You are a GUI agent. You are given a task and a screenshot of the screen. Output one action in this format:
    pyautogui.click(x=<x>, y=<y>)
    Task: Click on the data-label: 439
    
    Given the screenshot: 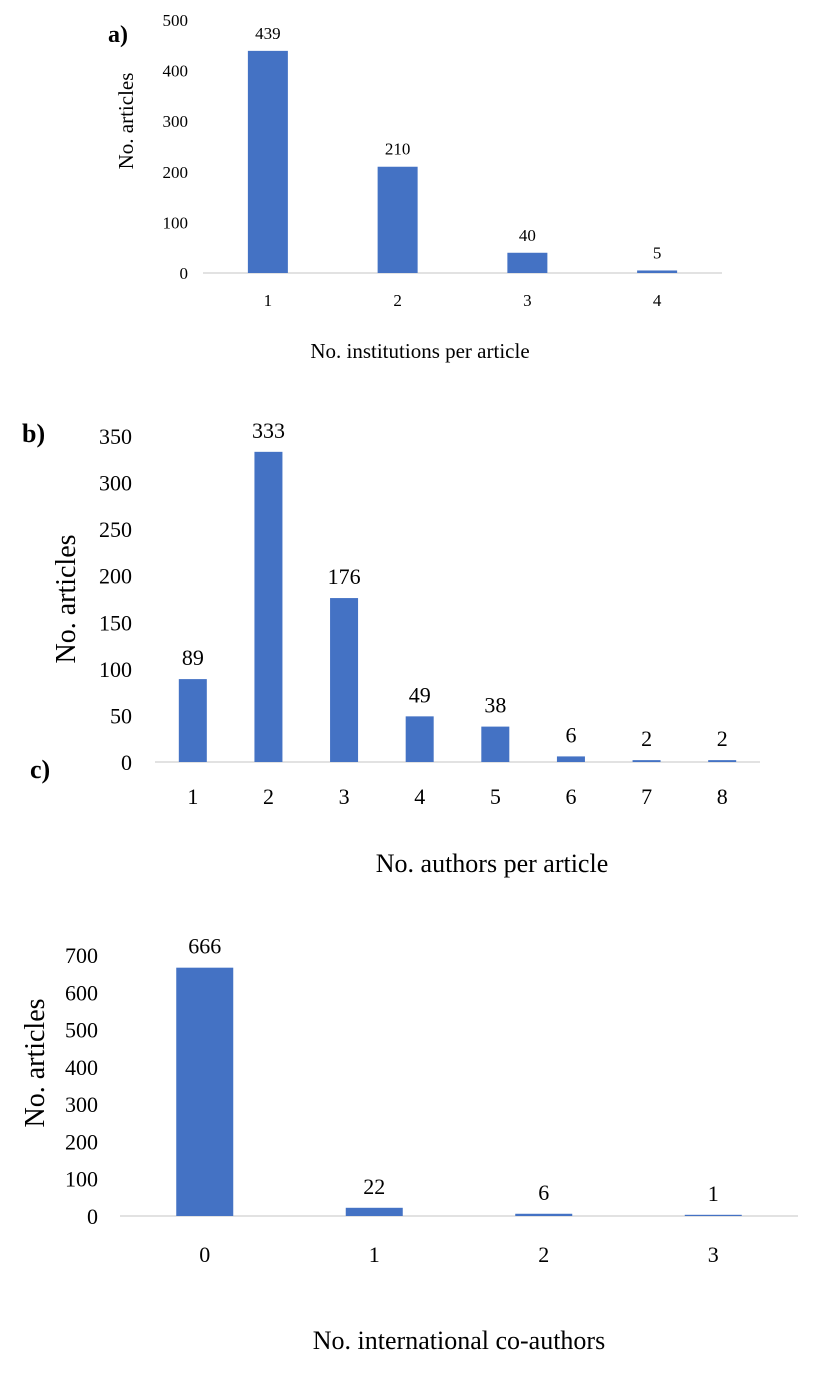 What is the action you would take?
    pyautogui.click(x=268, y=33)
    